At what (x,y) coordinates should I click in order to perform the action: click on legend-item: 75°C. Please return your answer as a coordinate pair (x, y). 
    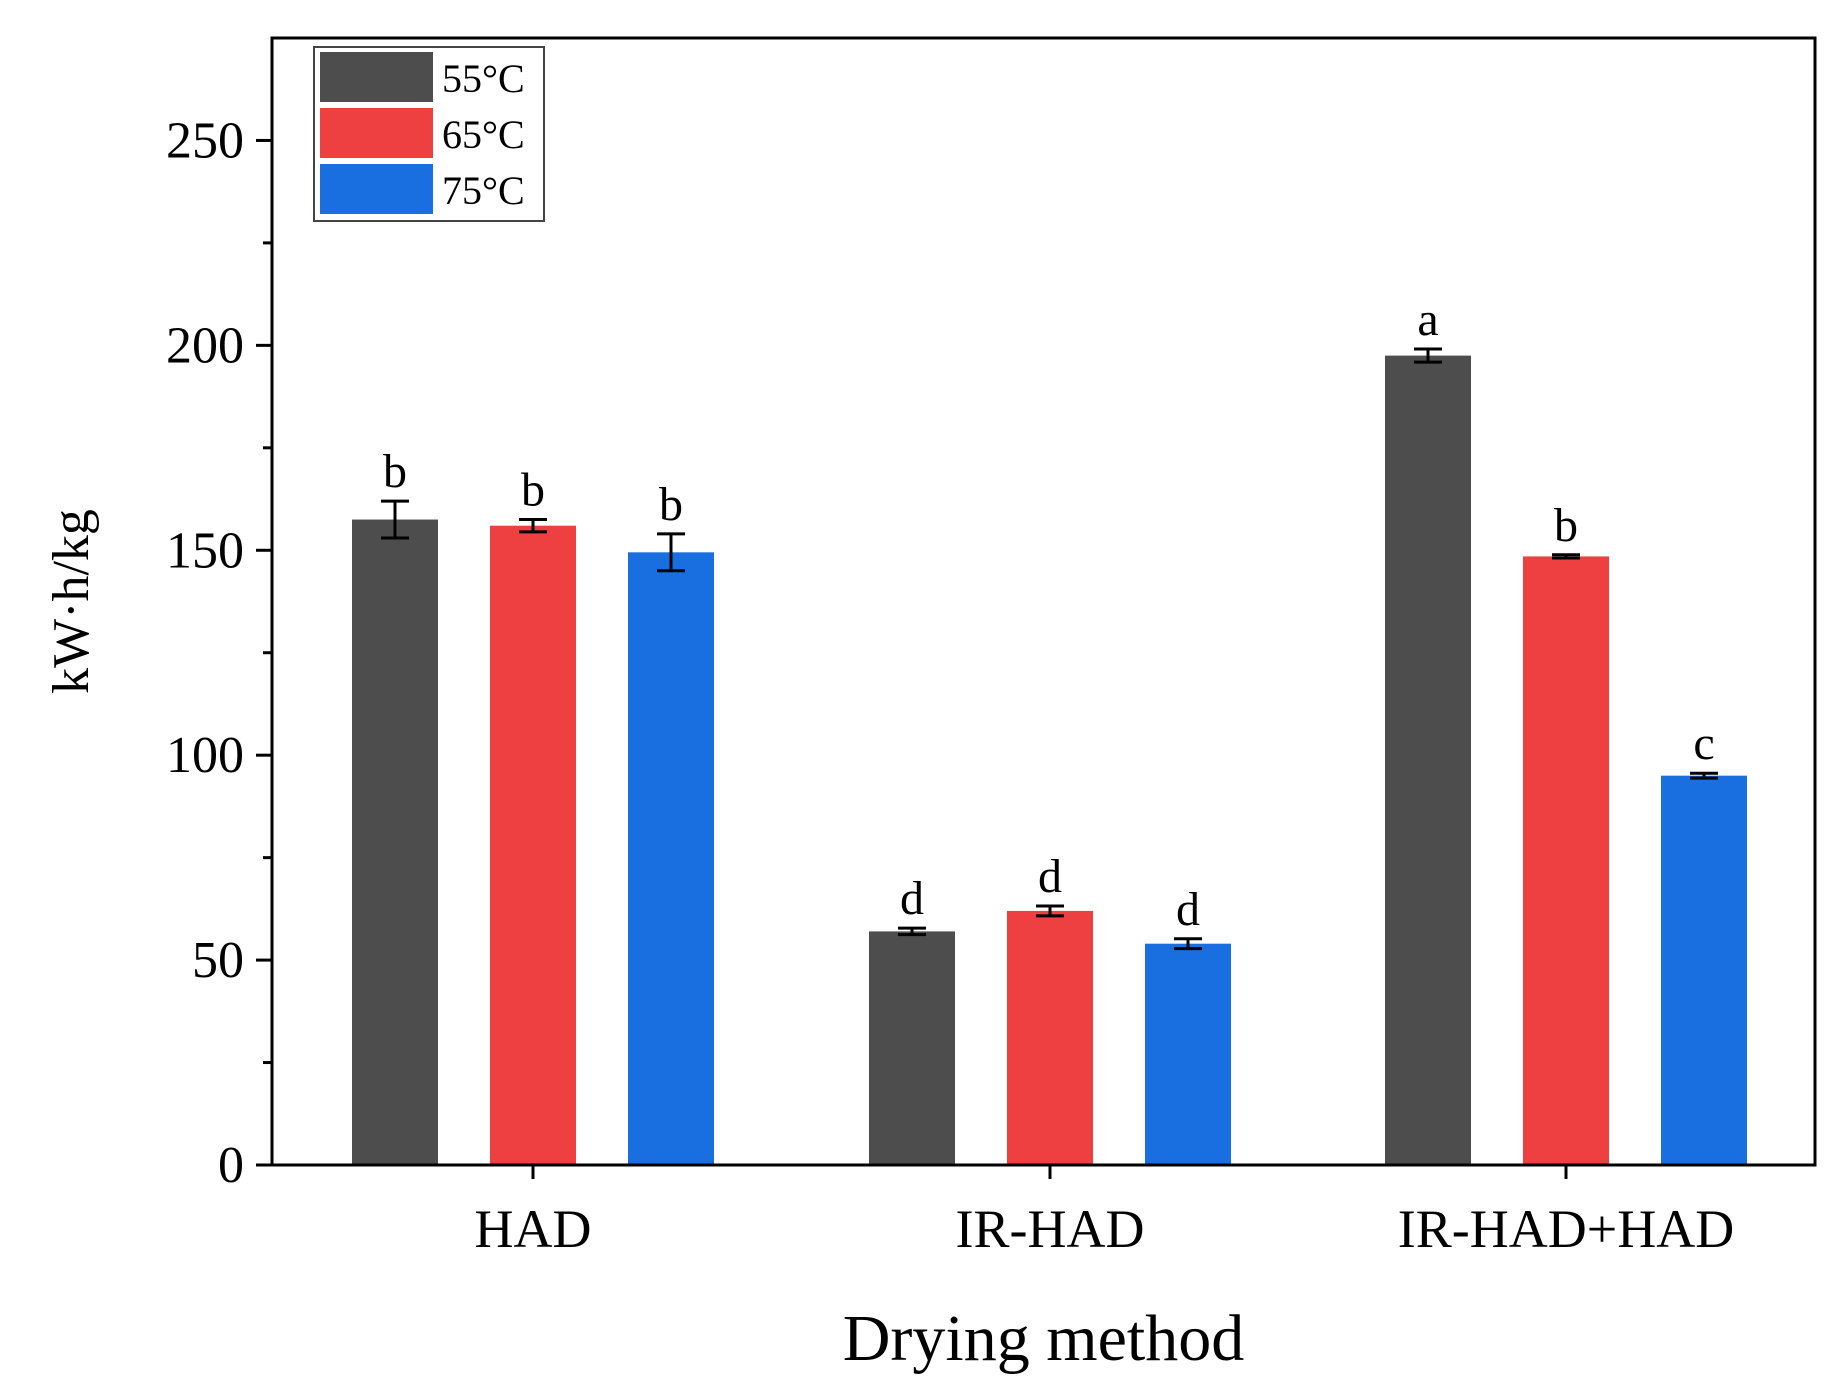
    Looking at the image, I should click on (422, 189).